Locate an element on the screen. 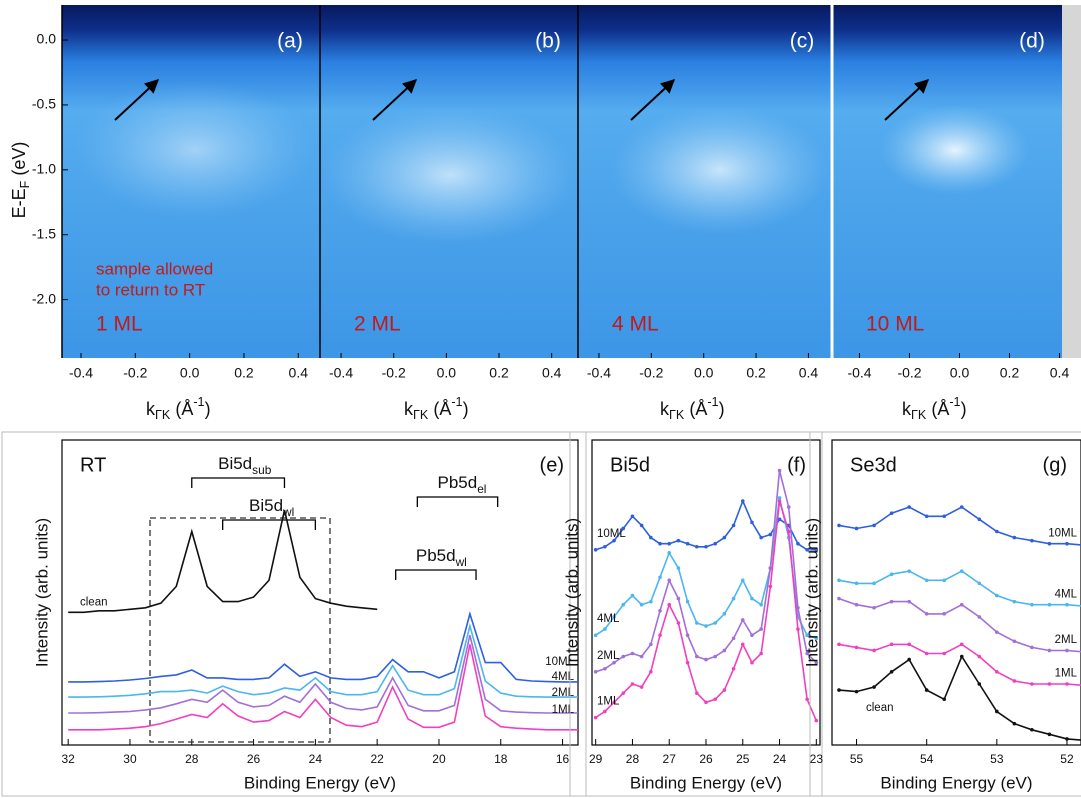  y-tick-label: 0.0 is located at coordinates (47, 39).